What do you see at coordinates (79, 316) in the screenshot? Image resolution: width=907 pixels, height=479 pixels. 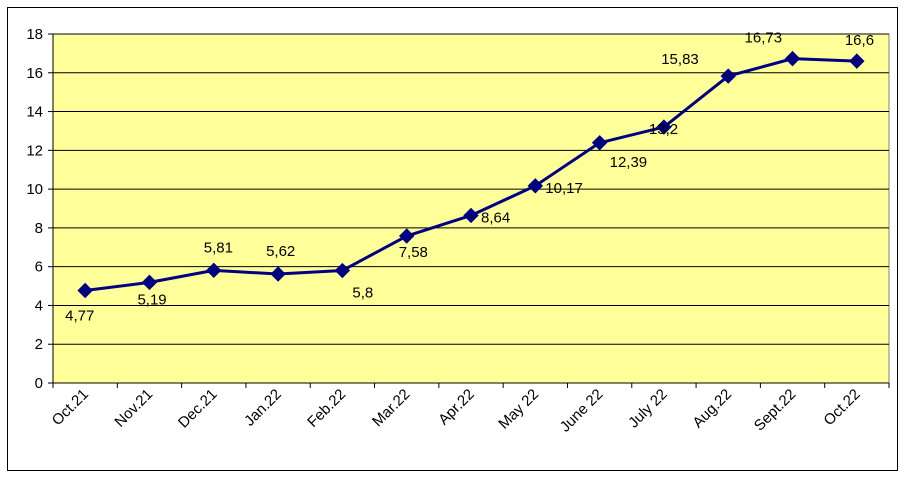 I see `data-label: 4,77` at bounding box center [79, 316].